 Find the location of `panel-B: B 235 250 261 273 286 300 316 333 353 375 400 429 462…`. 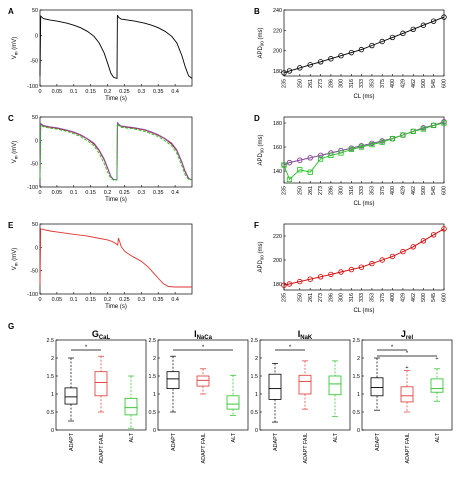

panel-B: B 235 250 261 273 286 300 316 333 353 375 400 429 462… is located at coordinates (351, 53).